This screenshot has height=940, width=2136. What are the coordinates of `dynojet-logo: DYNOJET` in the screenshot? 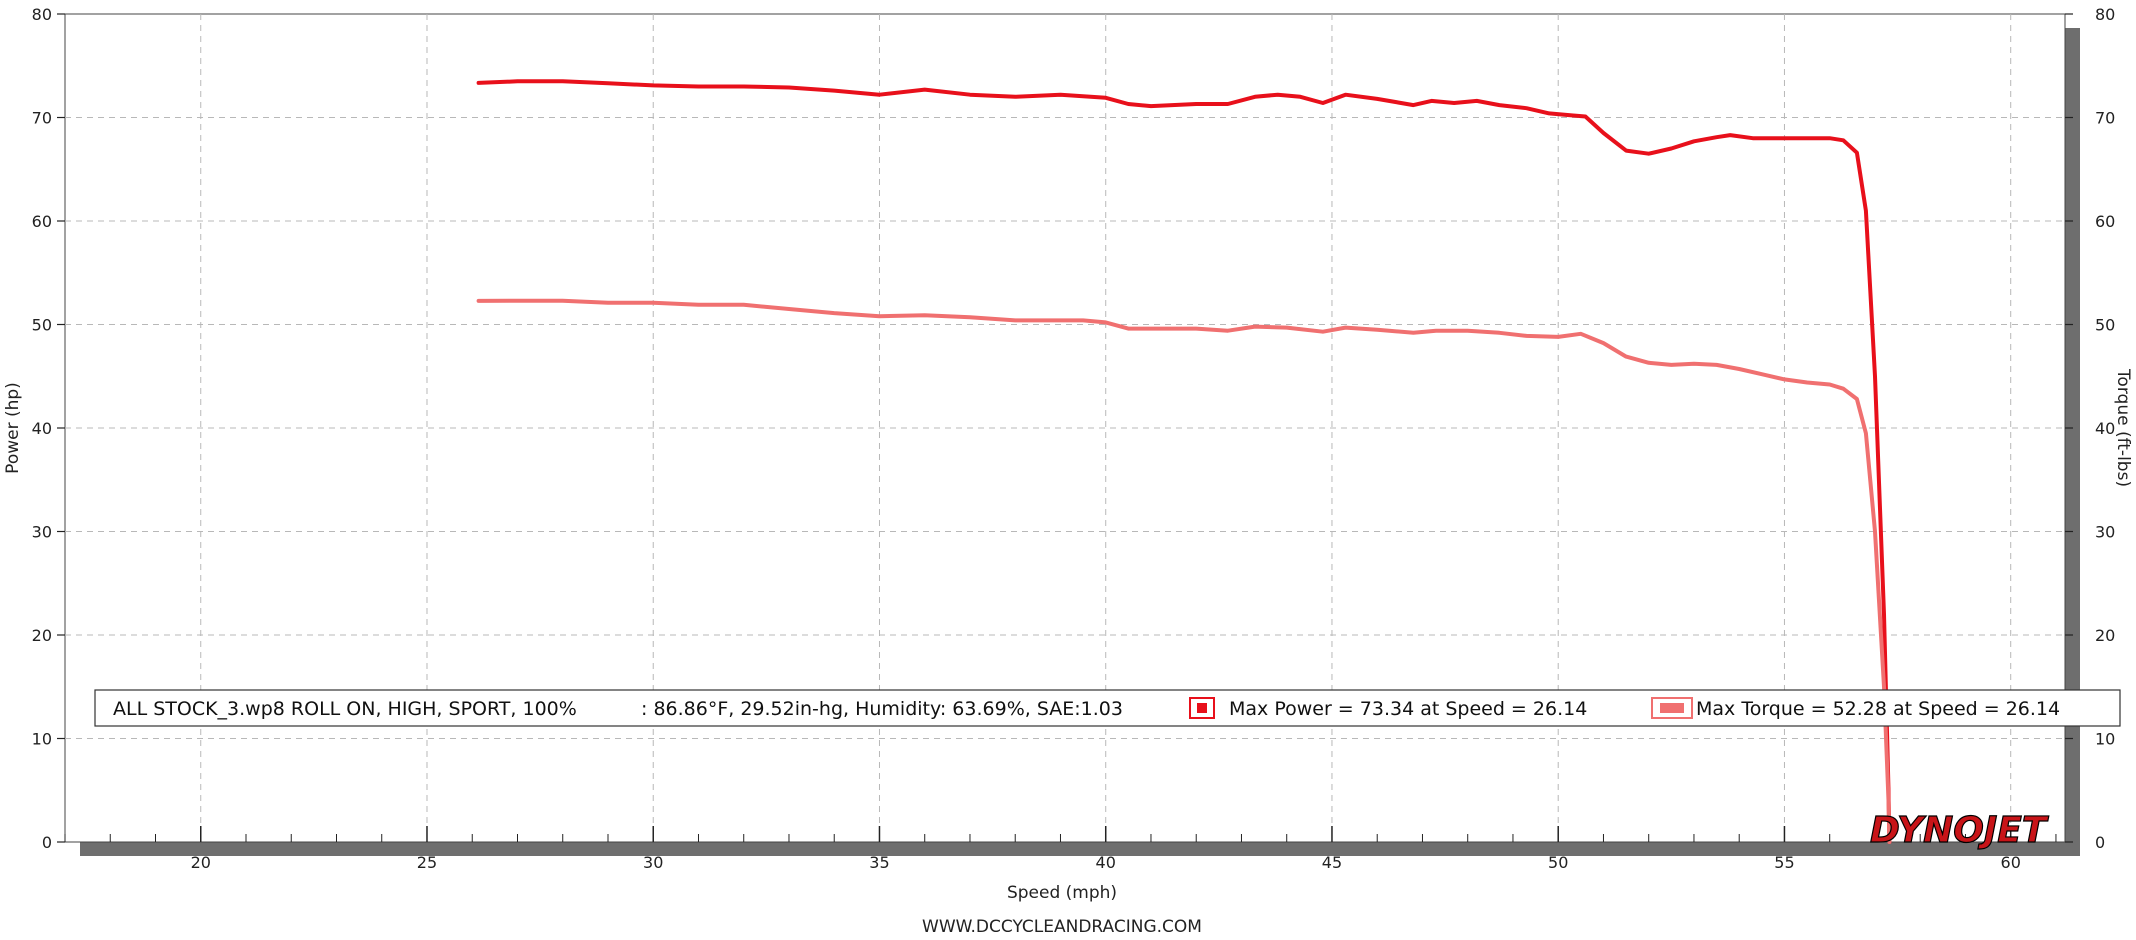 It's located at (1959, 830).